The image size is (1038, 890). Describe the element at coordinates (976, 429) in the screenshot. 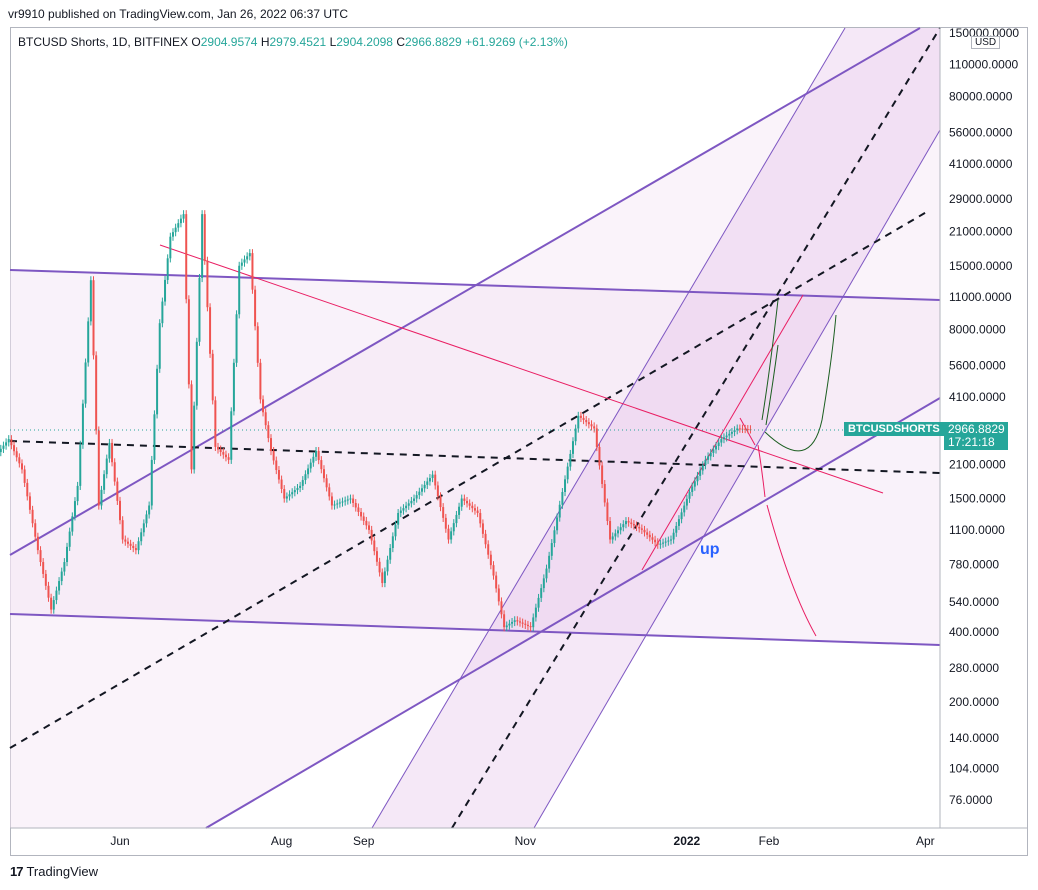

I see `current-price-value: 2966.8829` at that location.